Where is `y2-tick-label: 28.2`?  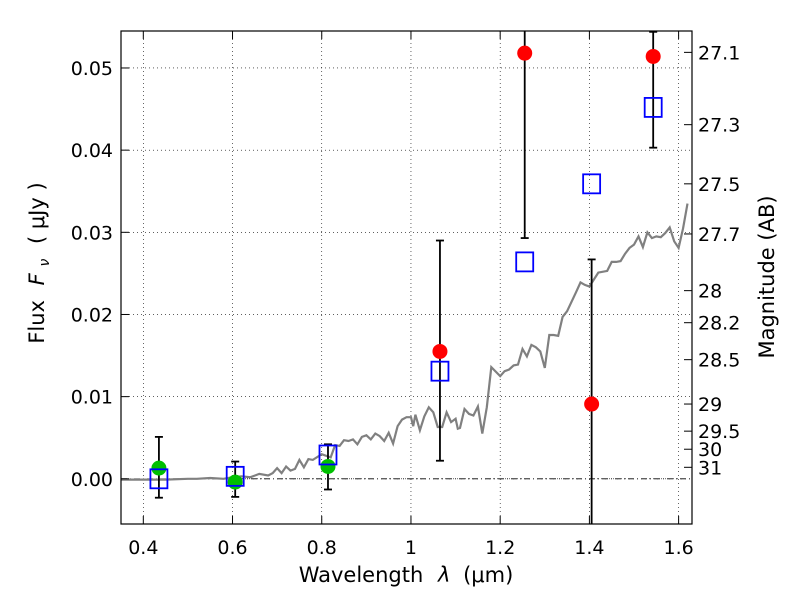 y2-tick-label: 28.2 is located at coordinates (719, 324).